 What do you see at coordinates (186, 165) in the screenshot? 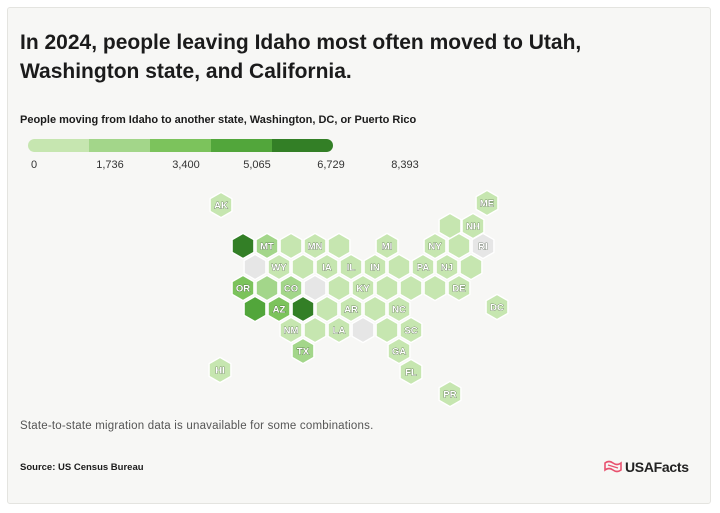
I see `legend-tick-2: 3,400` at bounding box center [186, 165].